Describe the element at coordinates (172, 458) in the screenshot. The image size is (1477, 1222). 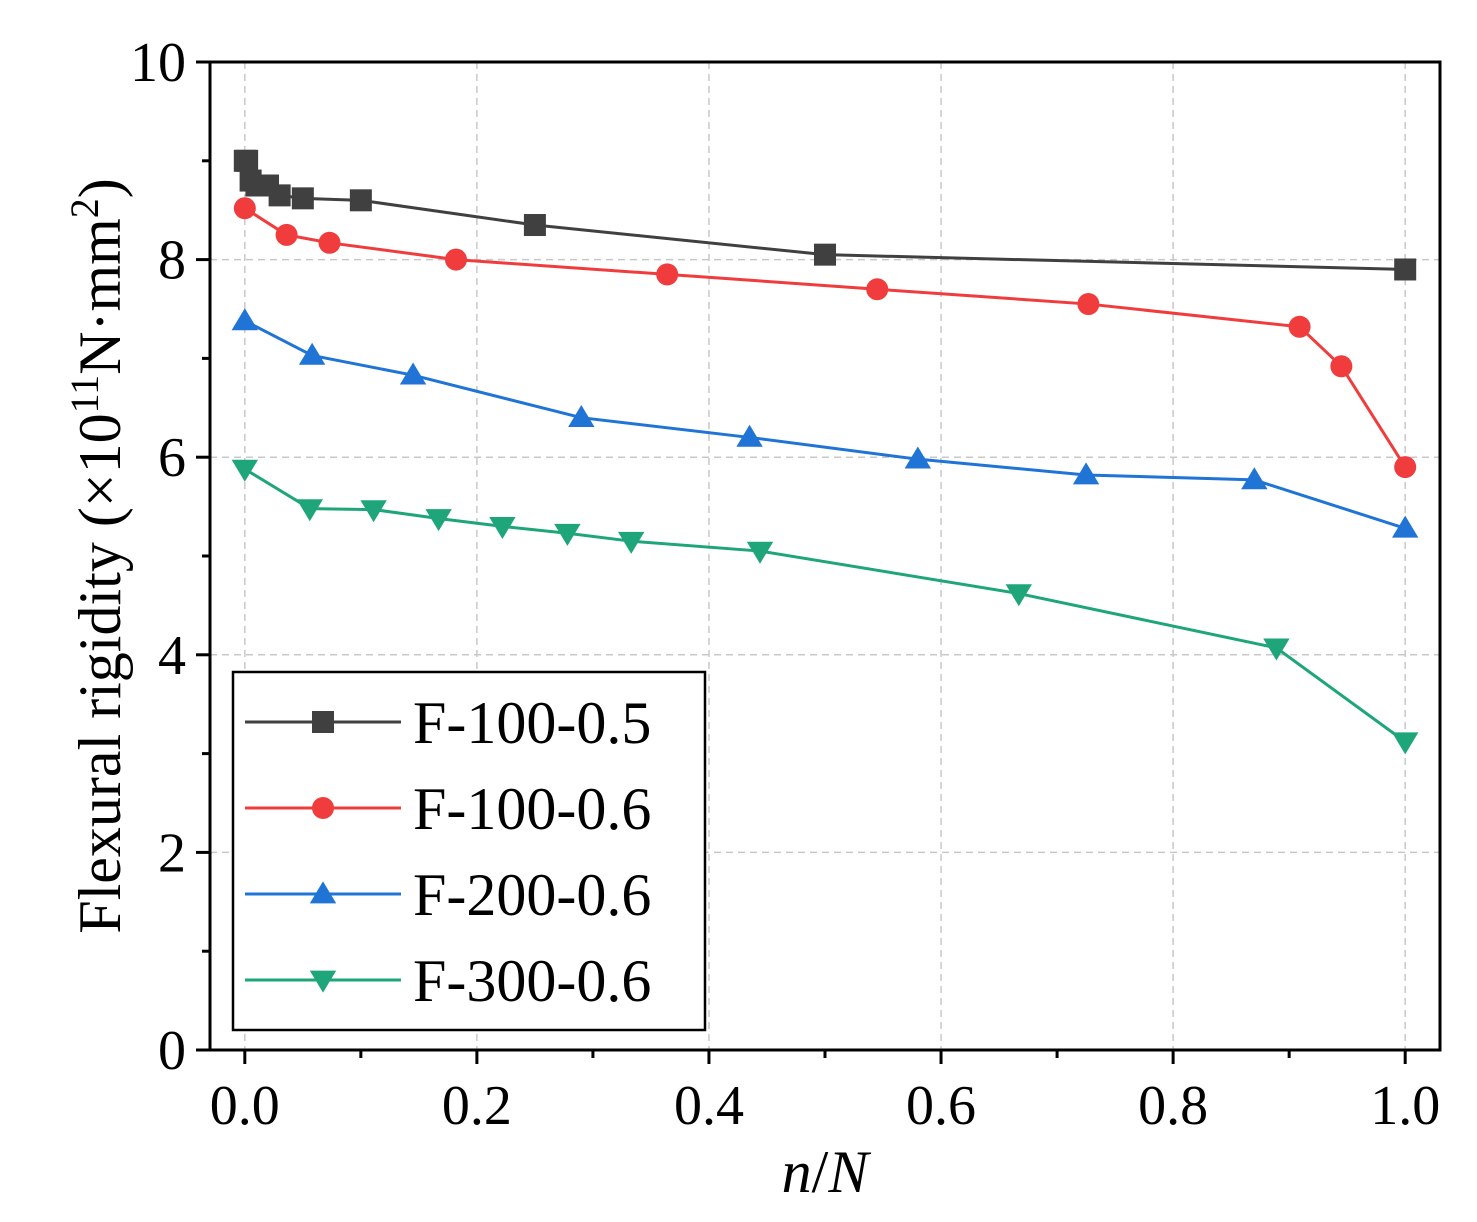
I see `y-tick-label: 6` at that location.